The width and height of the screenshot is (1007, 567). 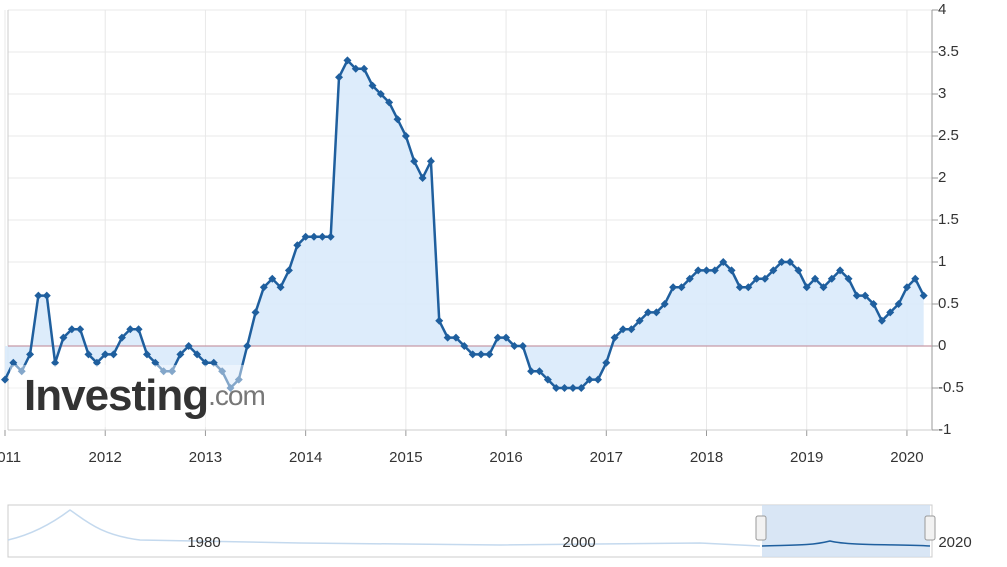 I want to click on logo-backdrop, so click(x=151, y=396).